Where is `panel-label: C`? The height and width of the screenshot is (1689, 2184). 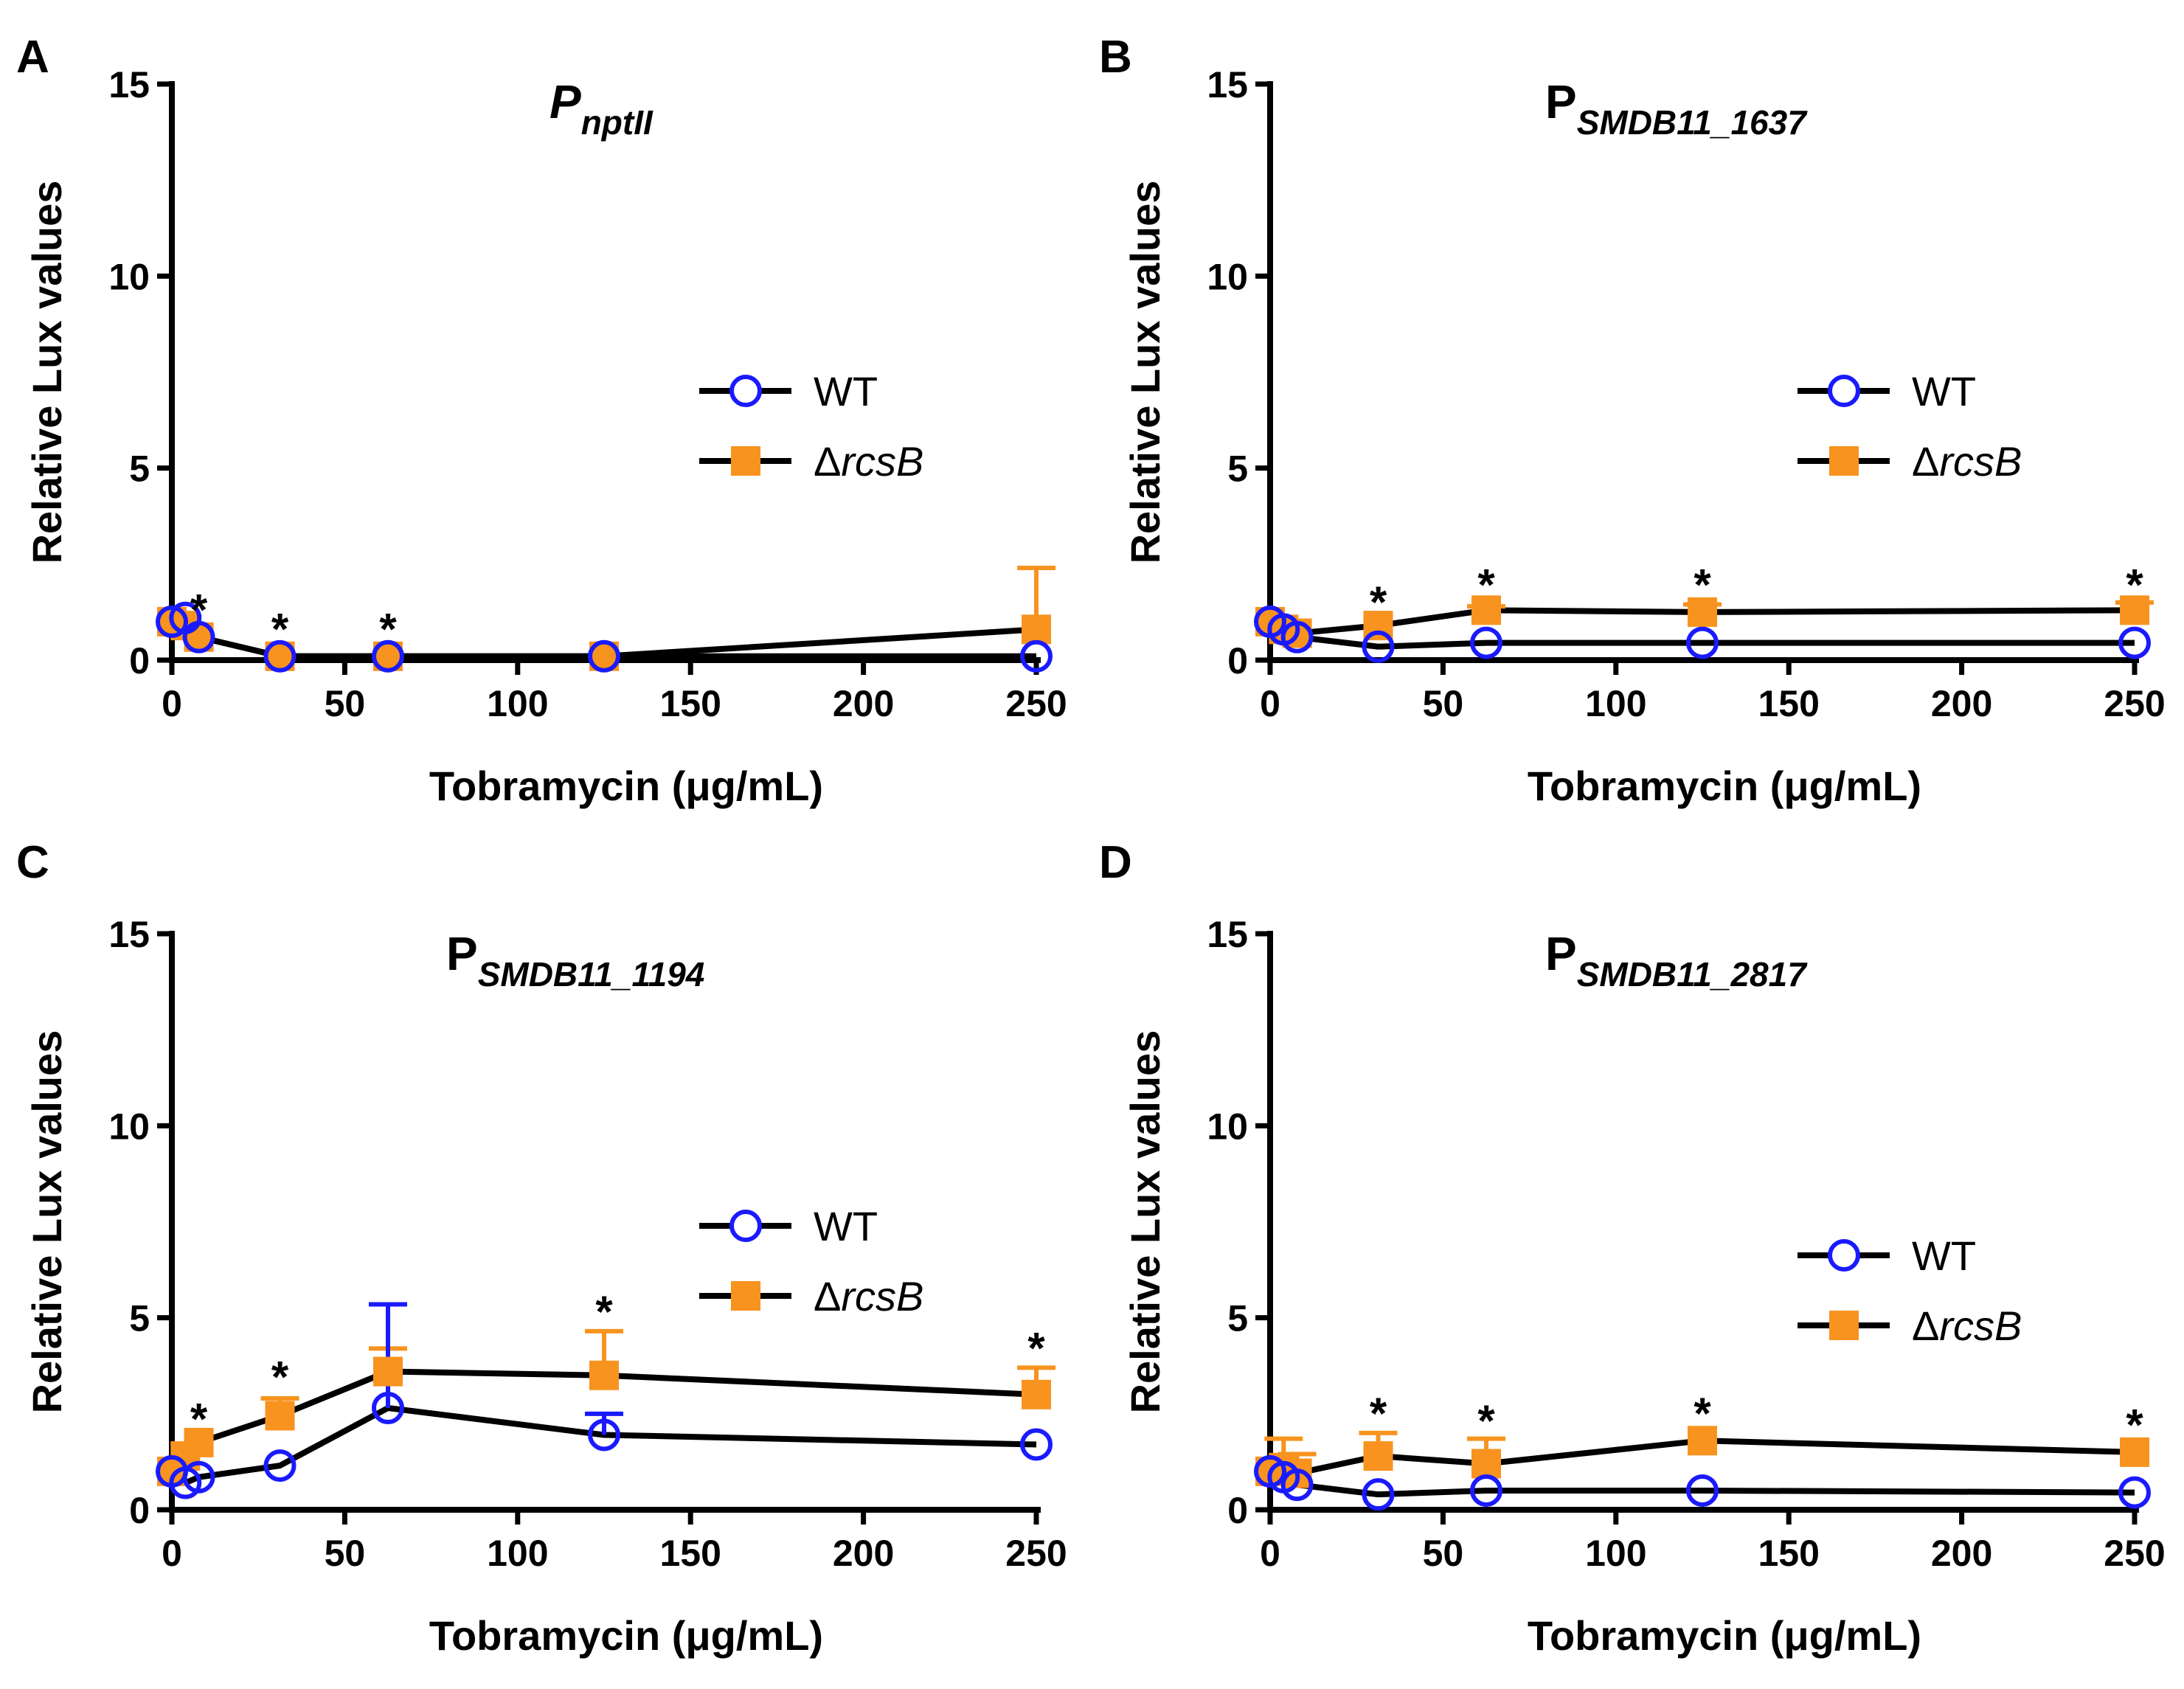 panel-label: C is located at coordinates (32, 862).